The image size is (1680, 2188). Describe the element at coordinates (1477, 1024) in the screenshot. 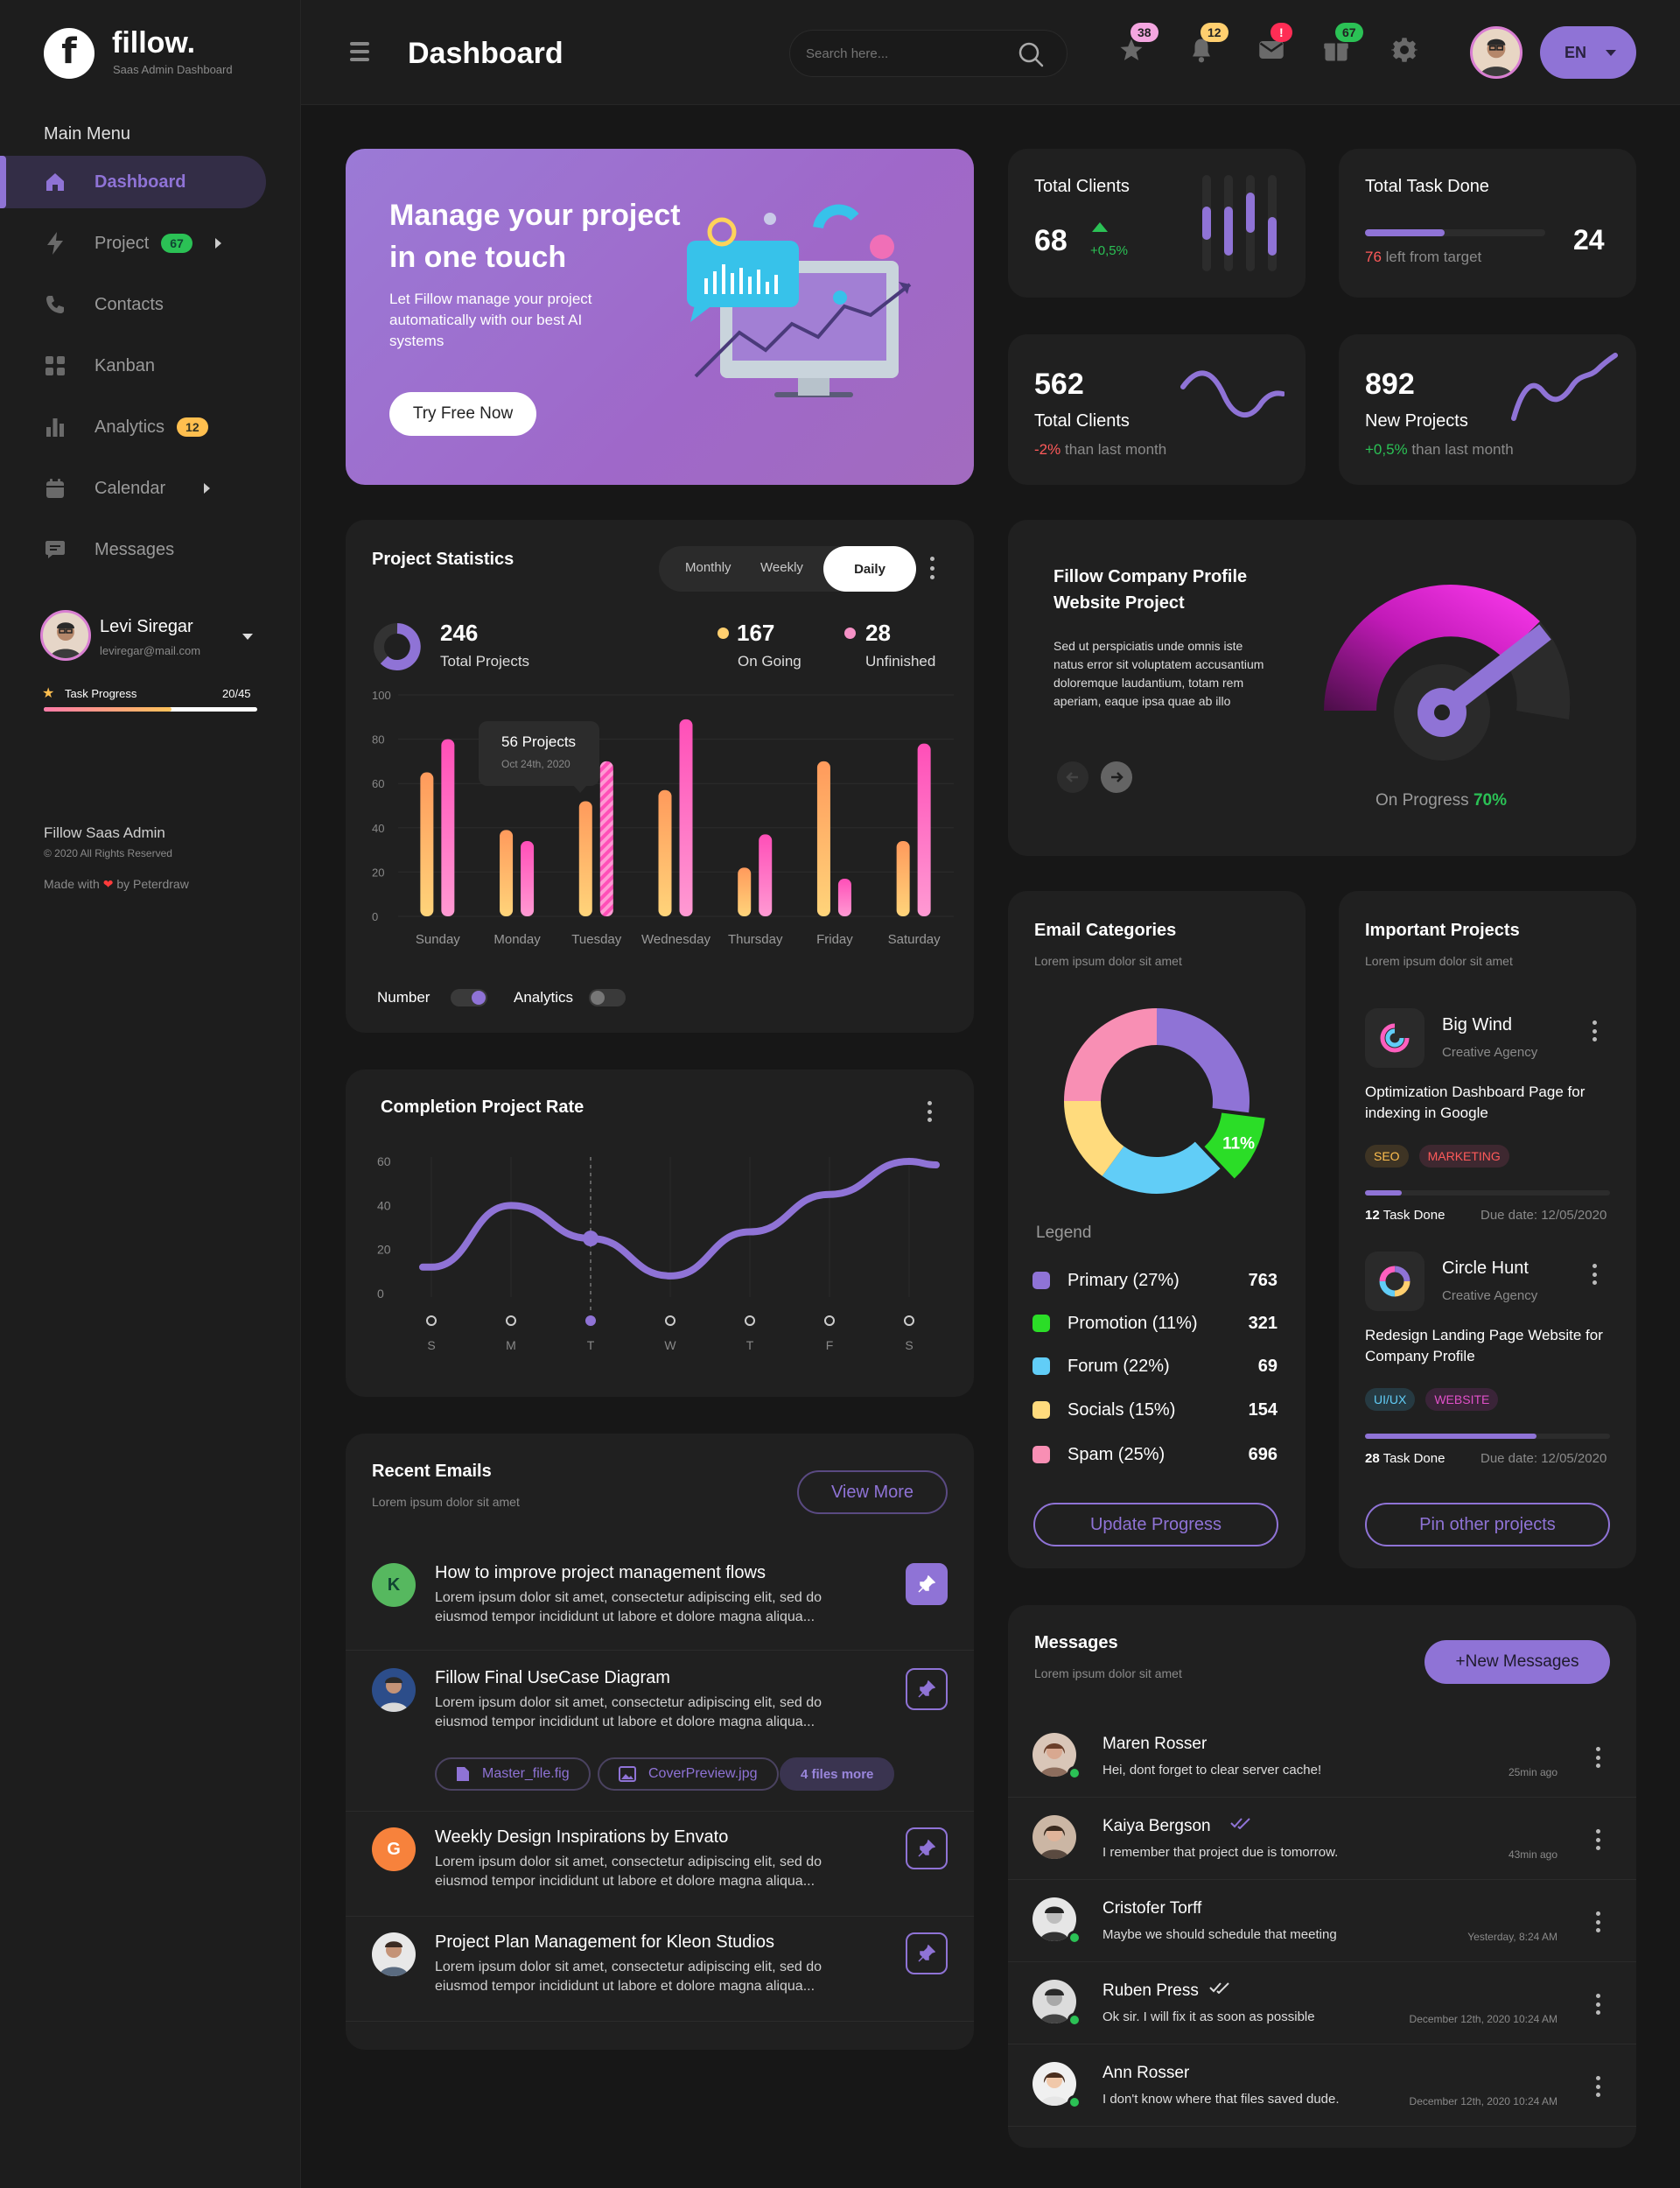

I see `project-name: Big Wind` at that location.